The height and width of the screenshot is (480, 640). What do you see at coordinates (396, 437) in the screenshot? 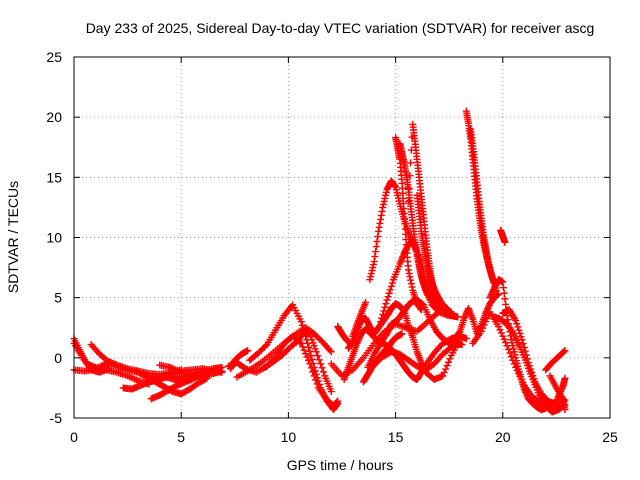
I see `x-tick-label: 15` at bounding box center [396, 437].